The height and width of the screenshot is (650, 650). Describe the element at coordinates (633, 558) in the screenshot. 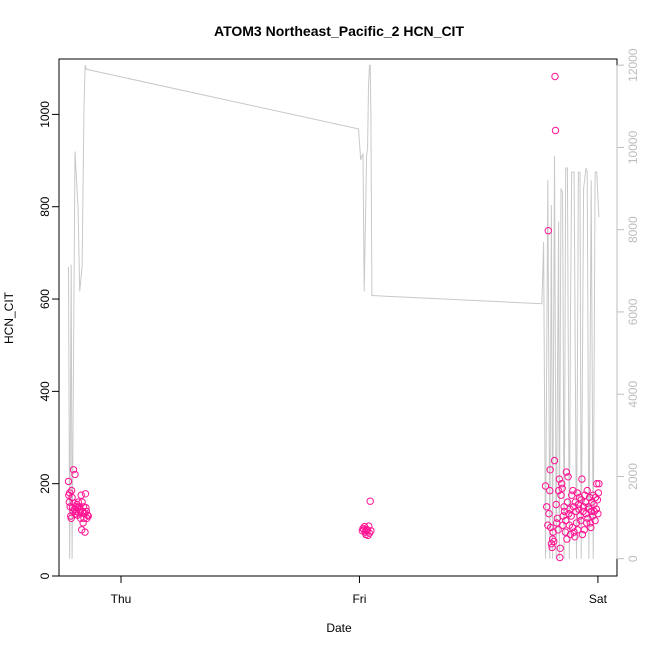

I see `right-tick-label: 0` at that location.